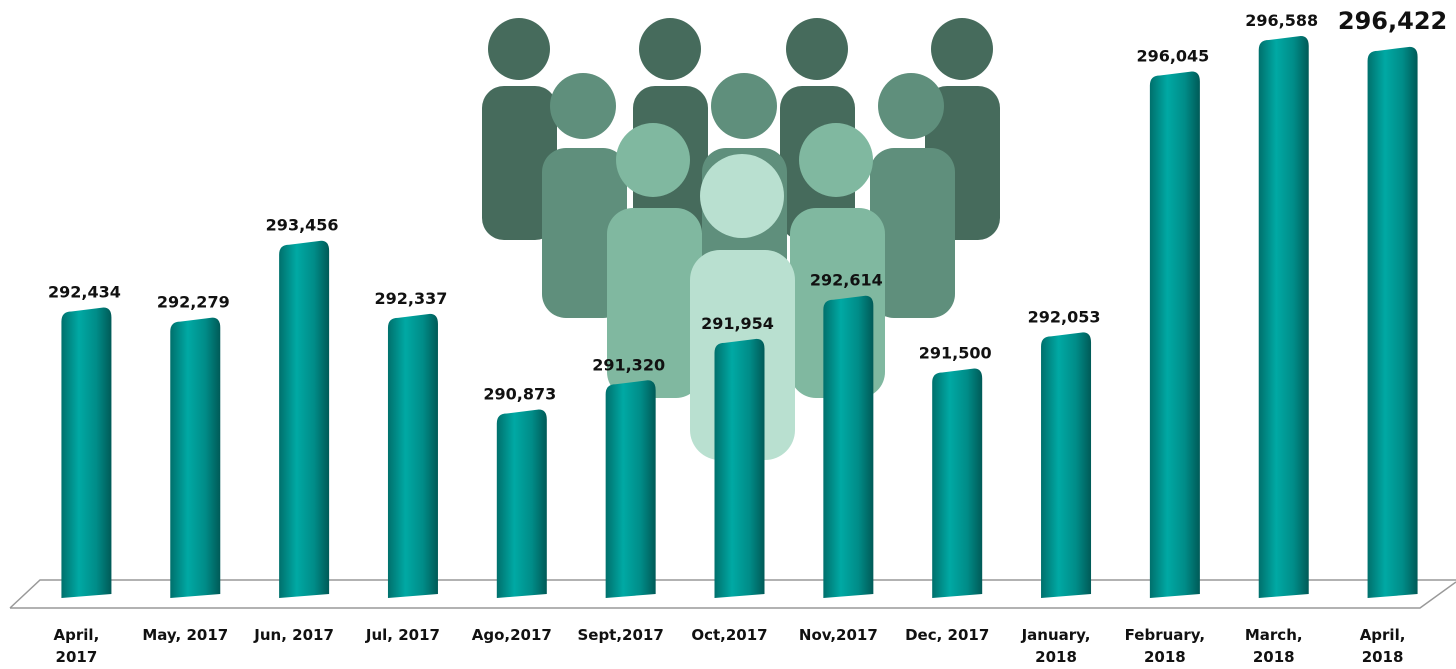  What do you see at coordinates (1281, 20) in the screenshot?
I see `value-label: 296,588` at bounding box center [1281, 20].